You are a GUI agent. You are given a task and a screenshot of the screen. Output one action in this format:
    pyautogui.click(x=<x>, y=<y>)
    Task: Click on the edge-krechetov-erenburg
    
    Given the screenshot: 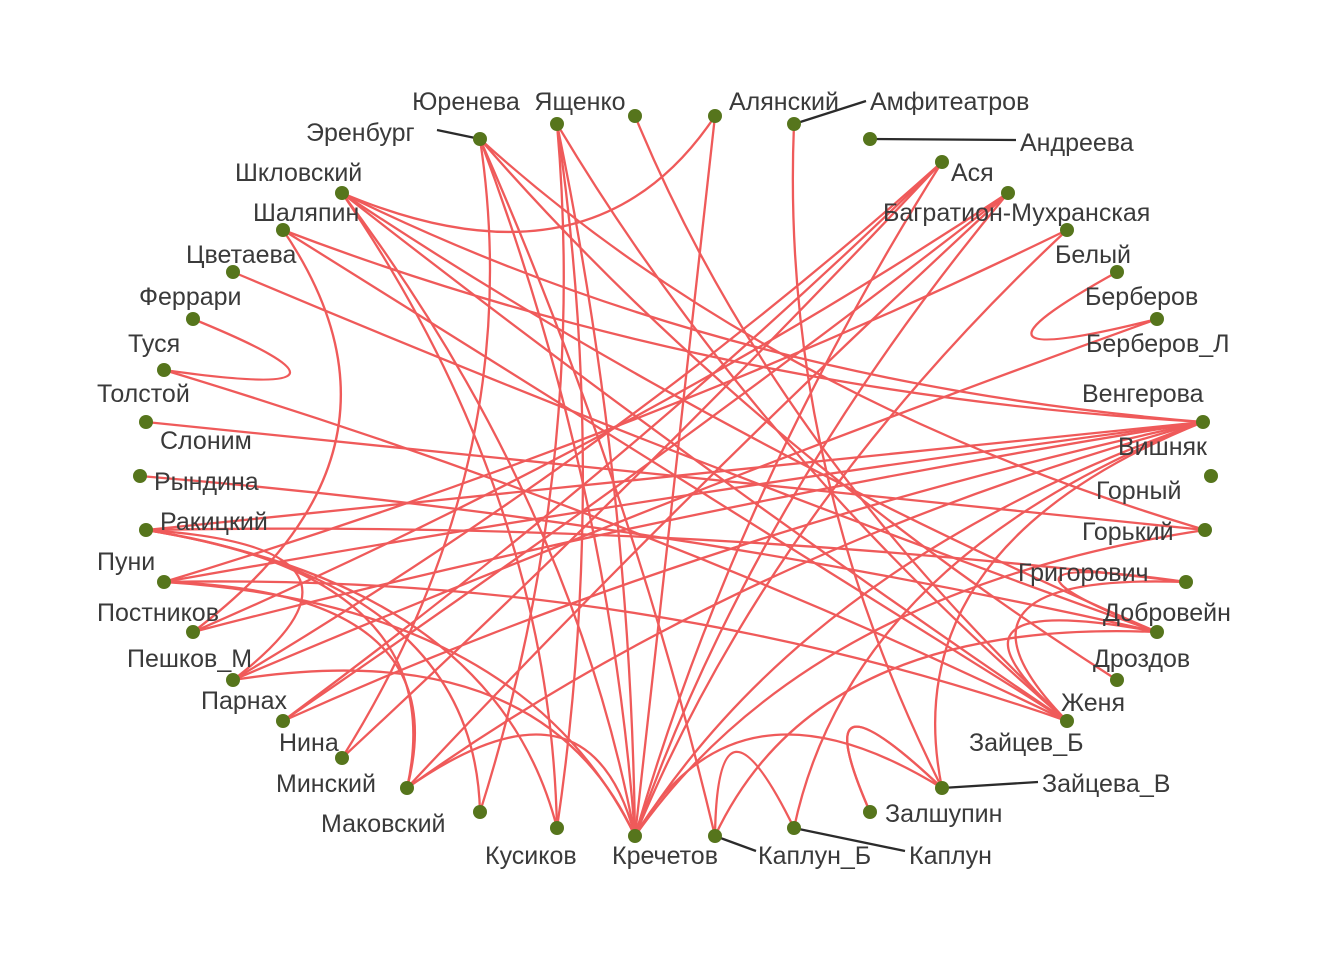 What is the action you would take?
    pyautogui.click(x=557, y=487)
    